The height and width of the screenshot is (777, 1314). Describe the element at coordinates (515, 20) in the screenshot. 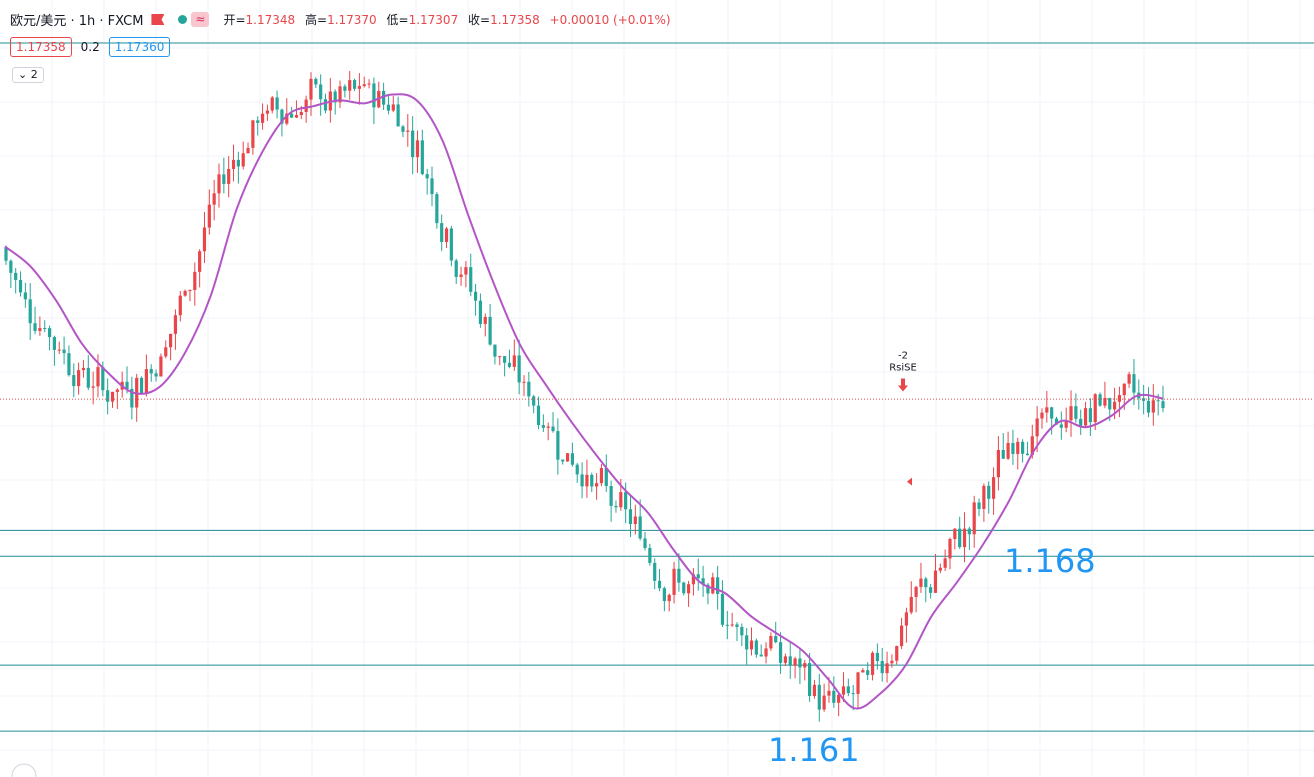

I see `close-value: 1.17358` at that location.